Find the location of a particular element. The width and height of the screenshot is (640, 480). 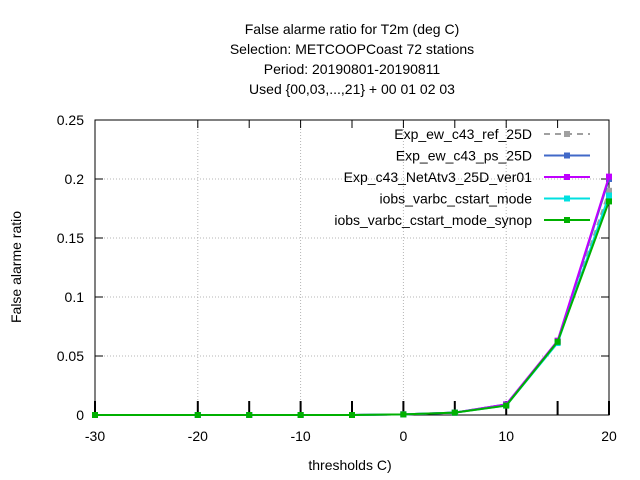

title-line-2: Period: 20190801-20190811 is located at coordinates (352, 69).